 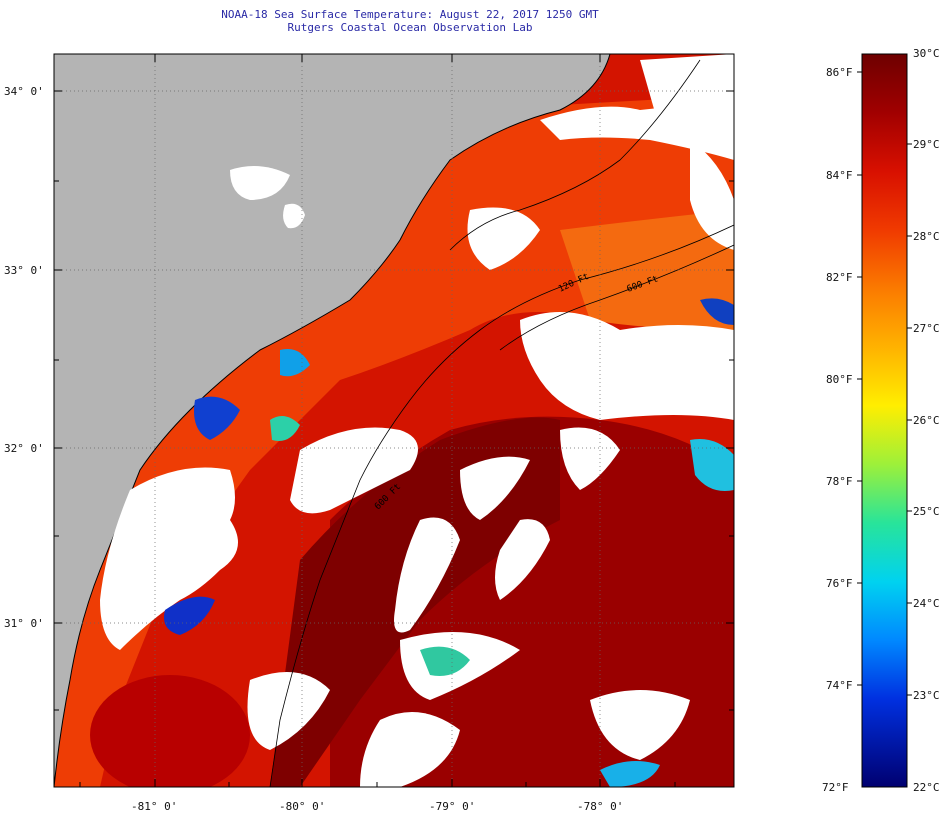 I want to click on colorbar-f-label: 82°F, so click(x=839, y=277).